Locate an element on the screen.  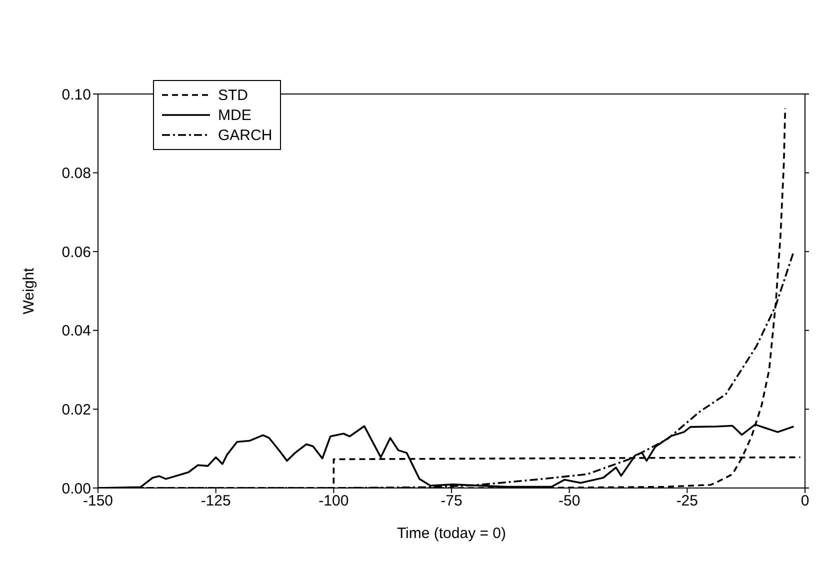
x-axis-title: Time (today = 0) is located at coordinates (451, 533).